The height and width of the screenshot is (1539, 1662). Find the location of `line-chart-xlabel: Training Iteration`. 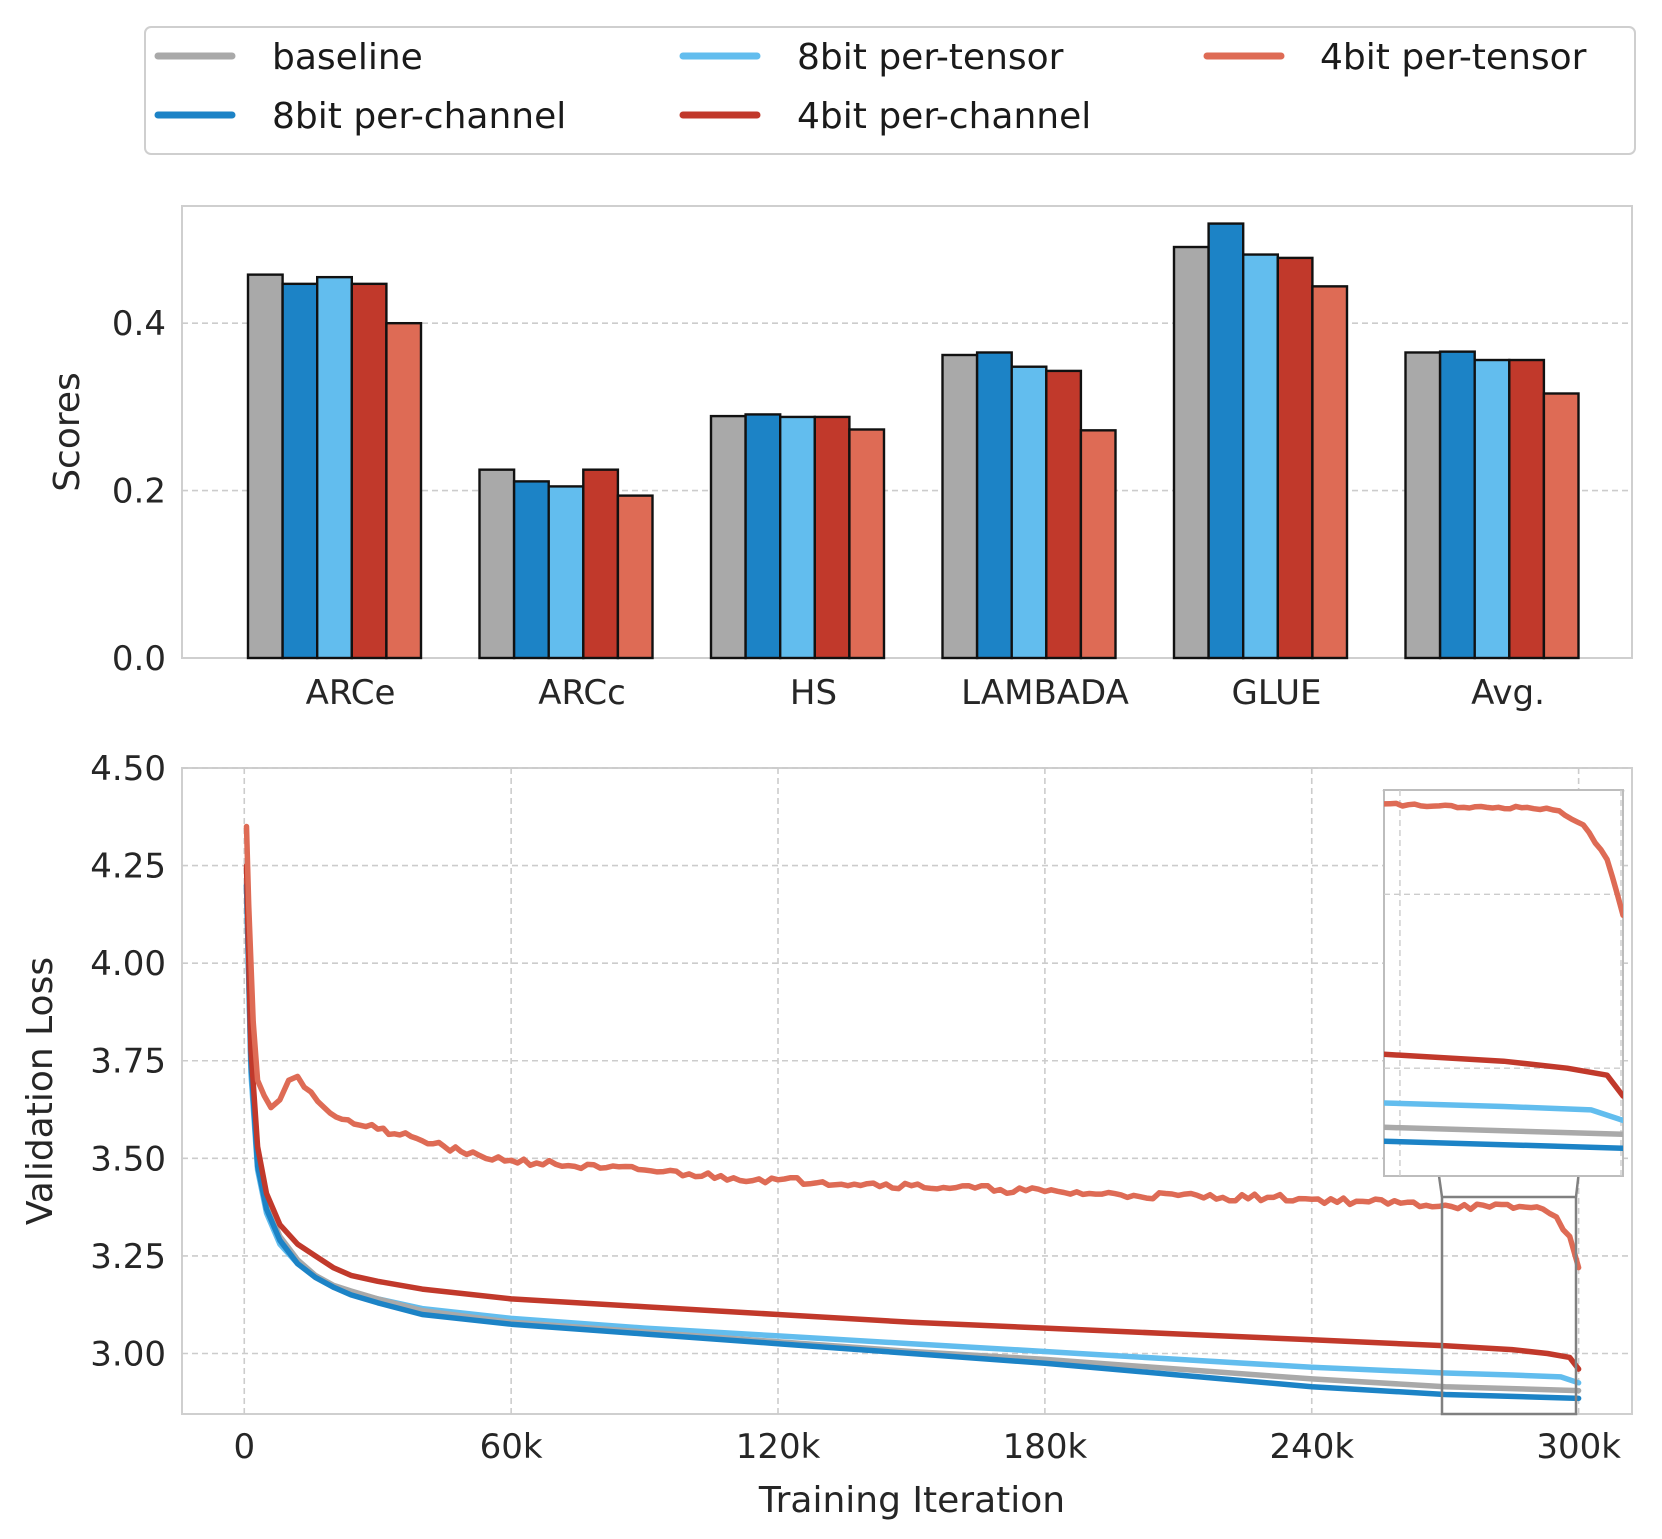

line-chart-xlabel: Training Iteration is located at coordinates (911, 1500).